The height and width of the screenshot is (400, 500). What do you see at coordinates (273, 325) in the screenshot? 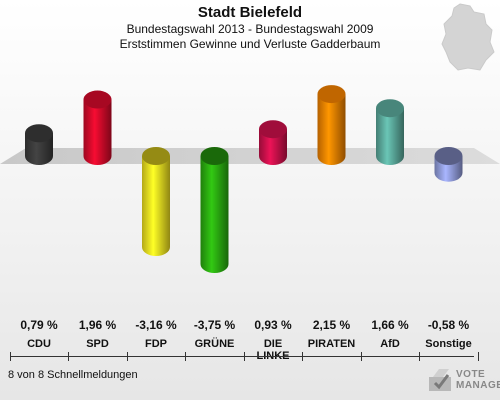
I see `value-label: 0,93 %` at bounding box center [273, 325].